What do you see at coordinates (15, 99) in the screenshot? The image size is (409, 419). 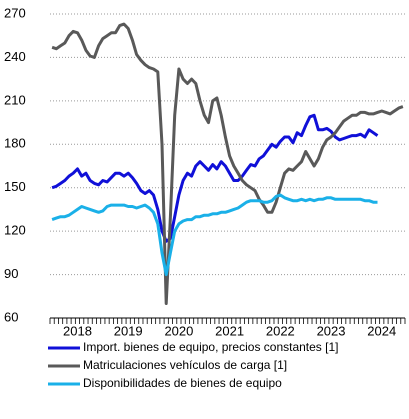 I see `y-tick-label: 210` at bounding box center [15, 99].